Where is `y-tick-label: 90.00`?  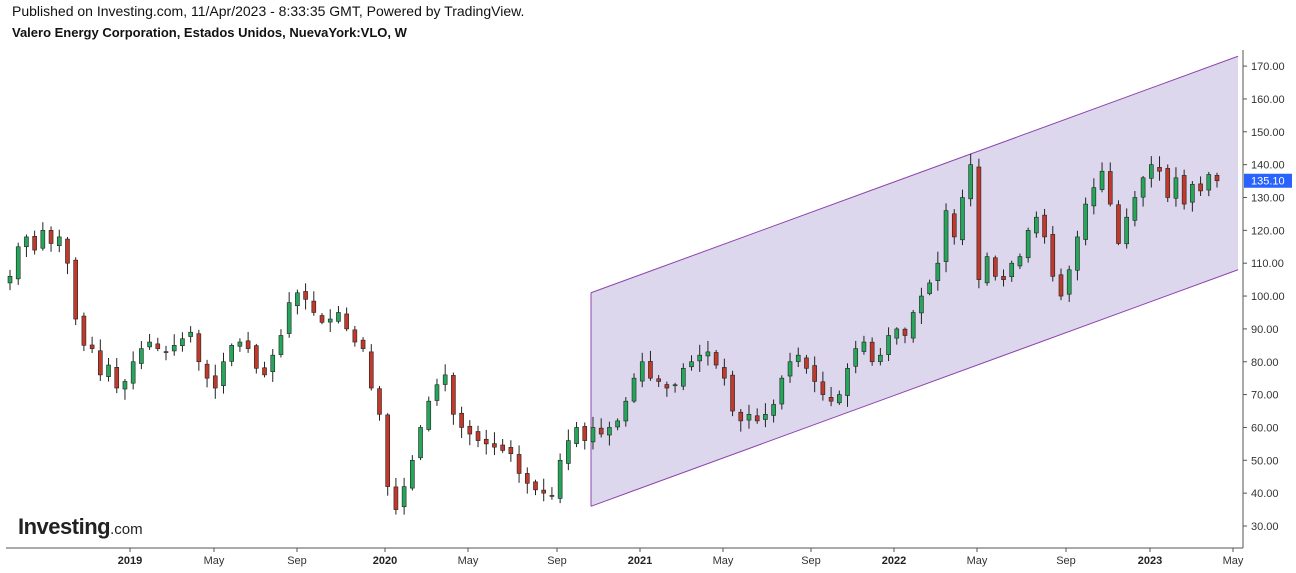
y-tick-label: 90.00 is located at coordinates (1265, 330).